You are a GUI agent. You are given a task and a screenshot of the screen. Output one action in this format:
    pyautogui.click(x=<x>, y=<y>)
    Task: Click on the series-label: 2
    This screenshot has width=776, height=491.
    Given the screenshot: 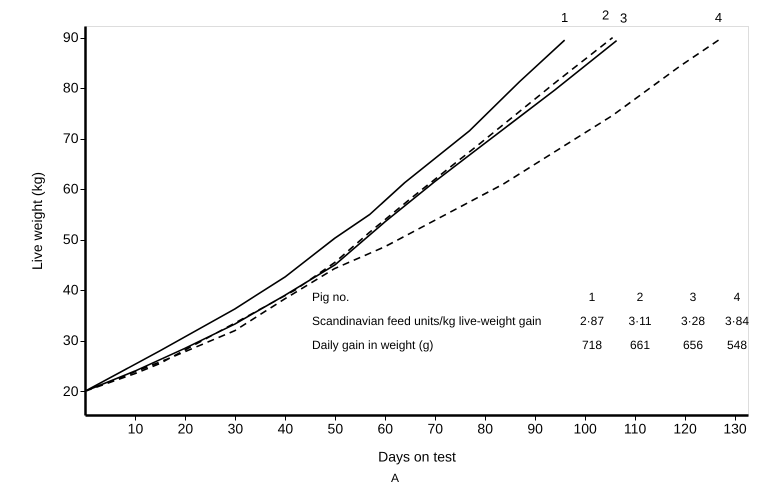 What is the action you would take?
    pyautogui.click(x=606, y=15)
    